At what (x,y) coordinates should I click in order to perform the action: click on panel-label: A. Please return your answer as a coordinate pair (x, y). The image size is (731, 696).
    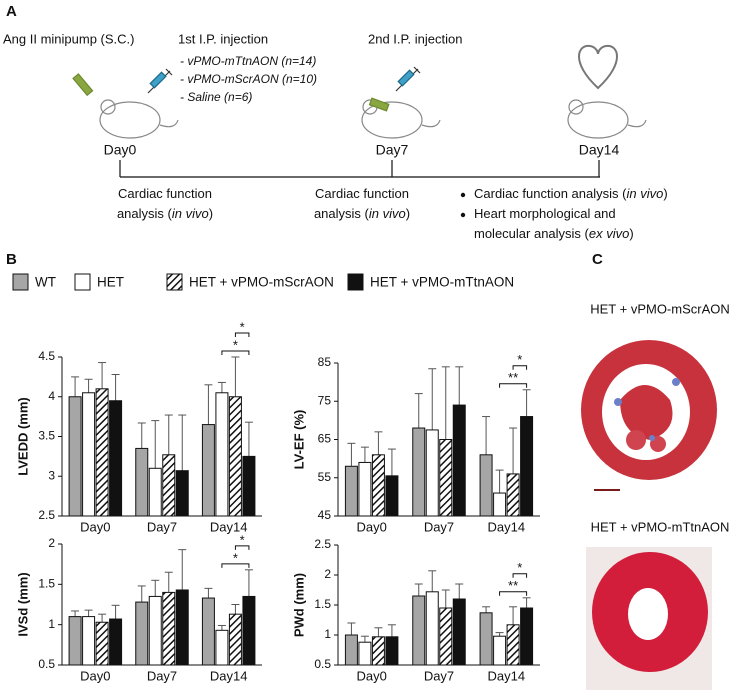
    Looking at the image, I should click on (11, 11).